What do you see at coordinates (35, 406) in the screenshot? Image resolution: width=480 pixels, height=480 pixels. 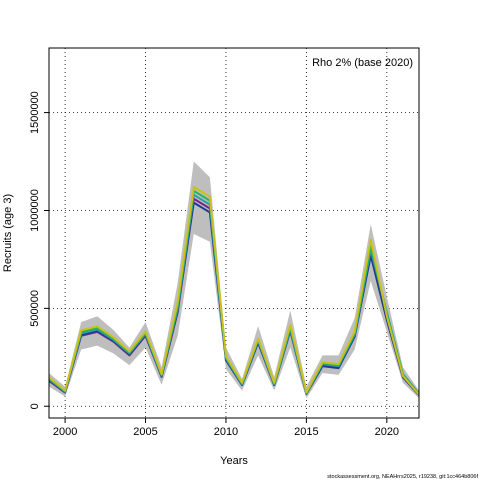 I see `y-tick-label: 0` at bounding box center [35, 406].